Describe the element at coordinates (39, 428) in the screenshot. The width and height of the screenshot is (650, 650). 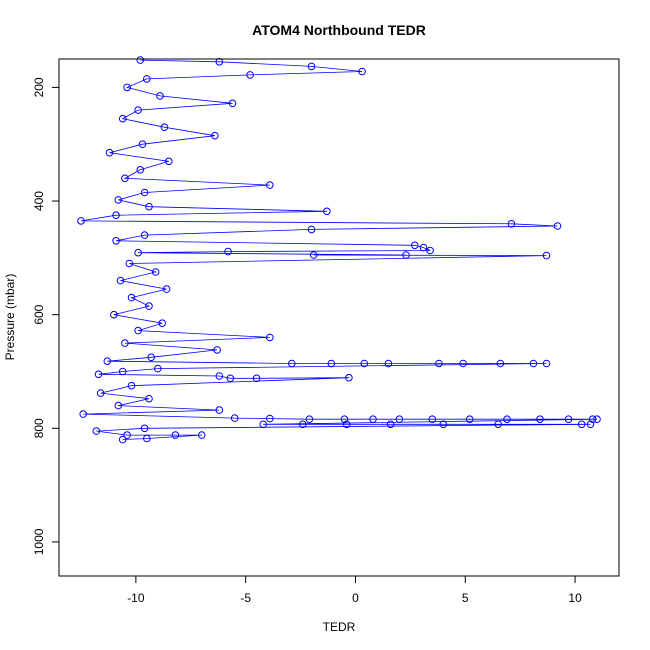
I see `y-tick-label: 800` at that location.